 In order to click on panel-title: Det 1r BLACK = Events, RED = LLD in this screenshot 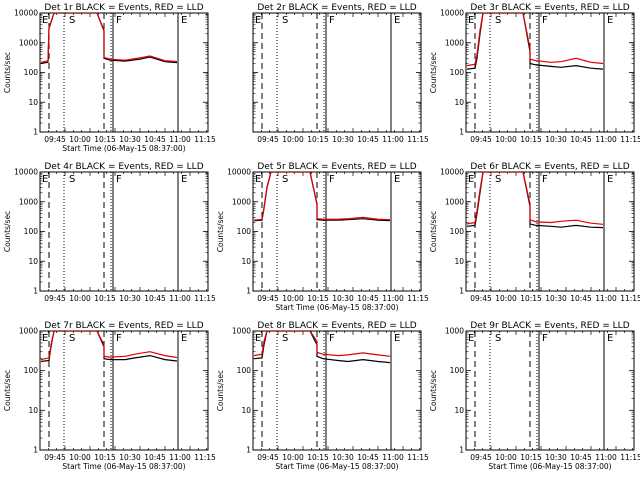, I will do `click(123, 8)`.